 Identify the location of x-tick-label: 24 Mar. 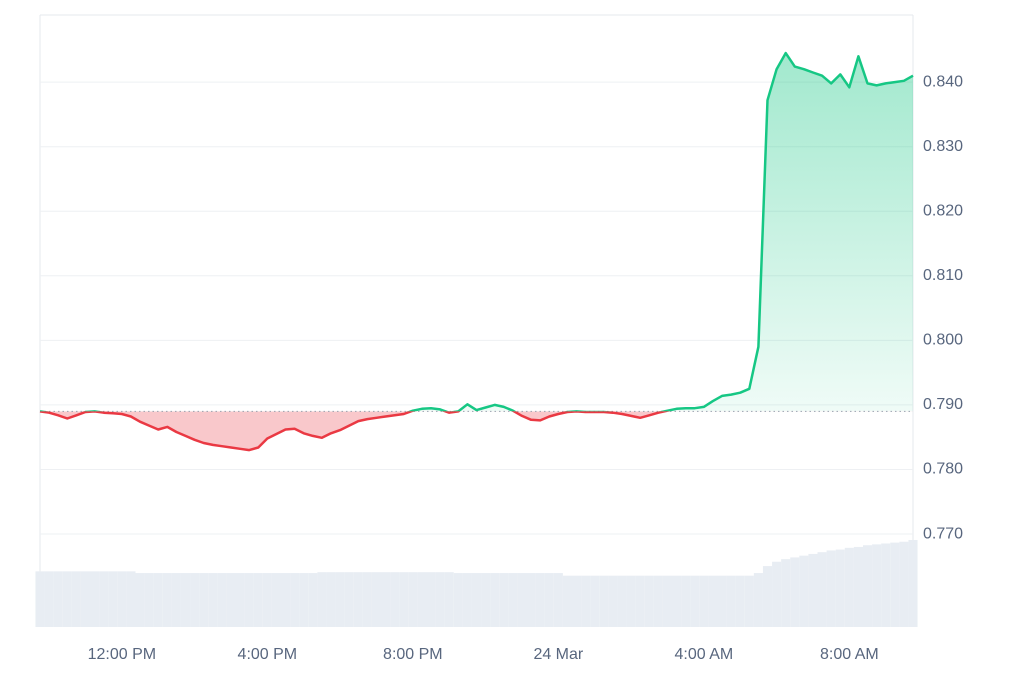
(558, 654).